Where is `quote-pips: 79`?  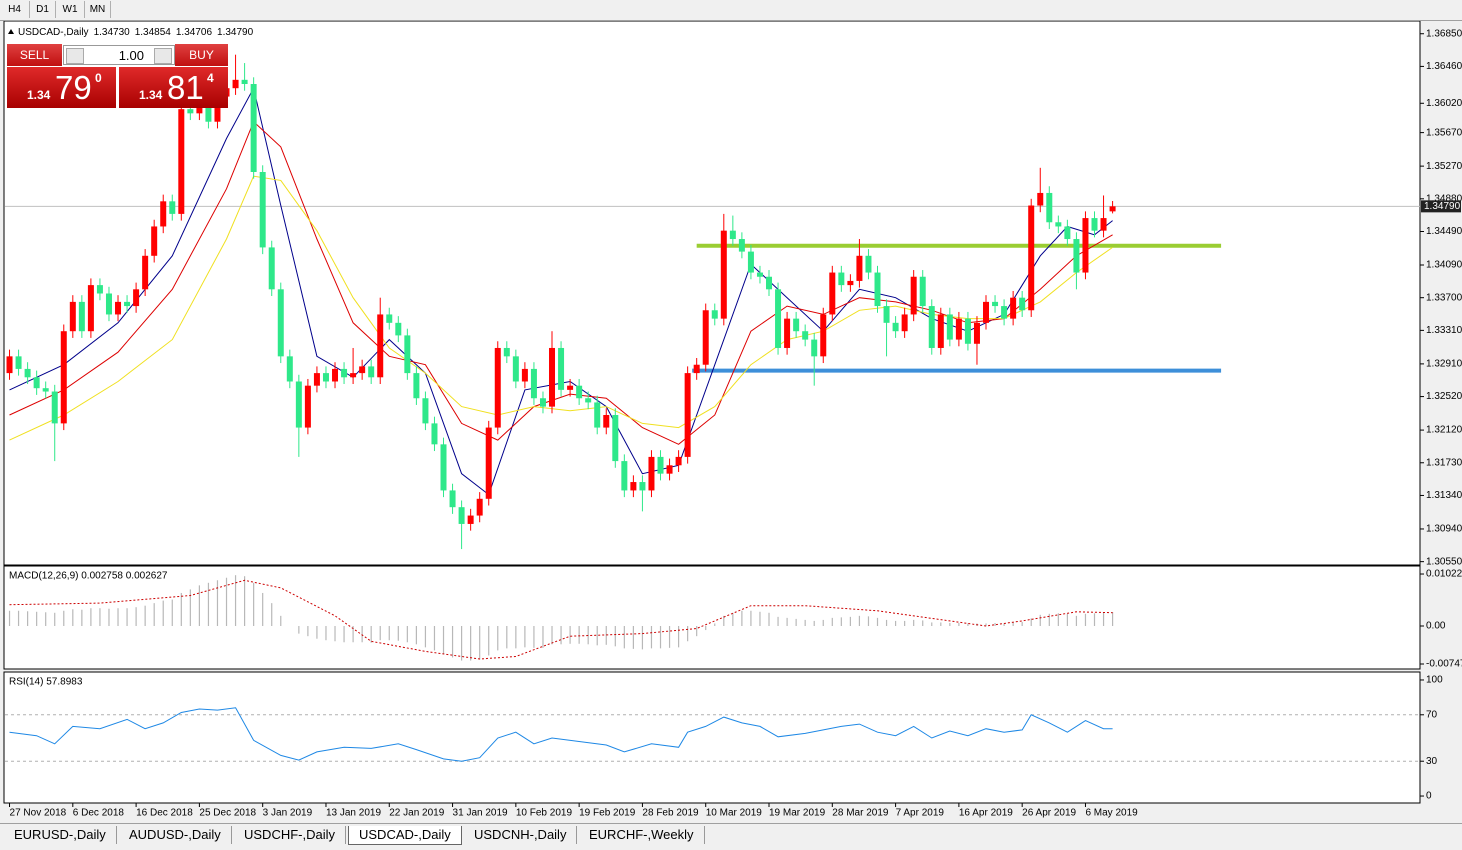 quote-pips: 79 is located at coordinates (73, 87).